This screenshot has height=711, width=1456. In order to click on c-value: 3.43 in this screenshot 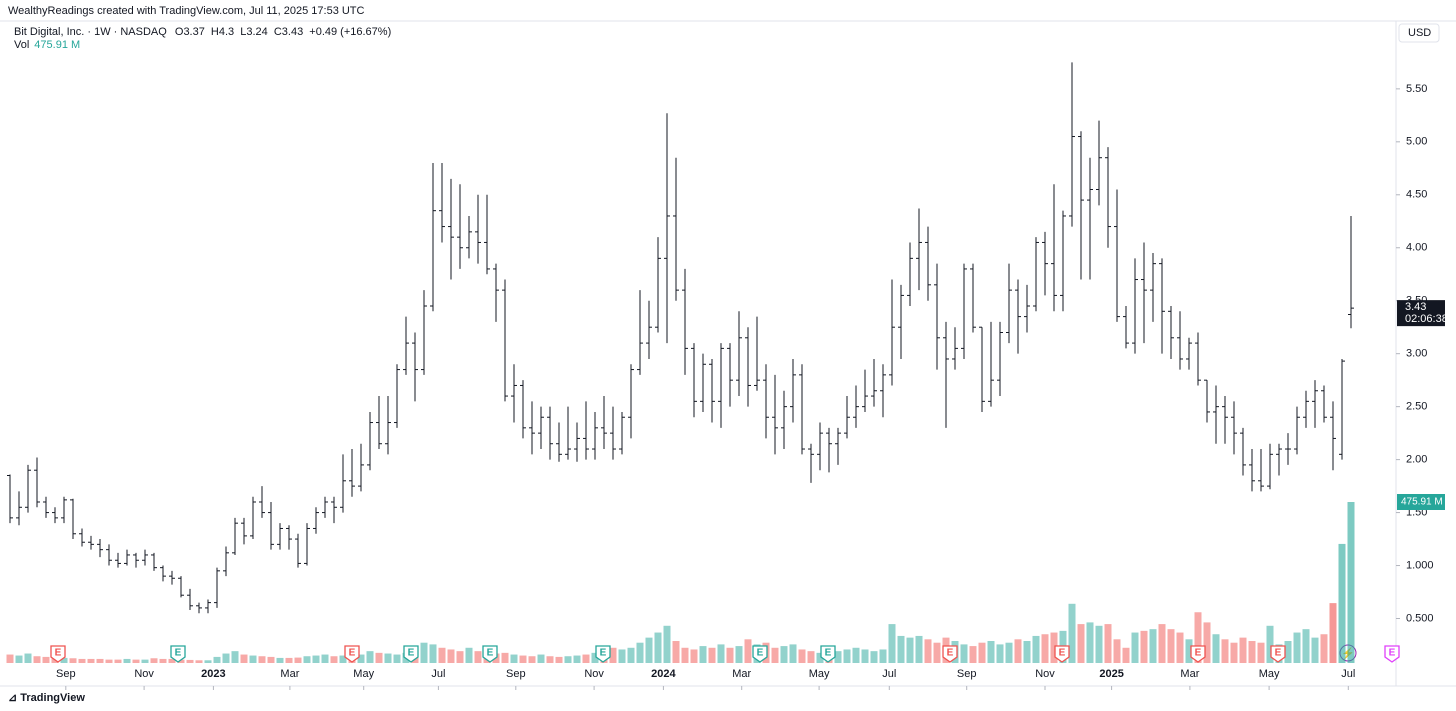, I will do `click(292, 32)`.